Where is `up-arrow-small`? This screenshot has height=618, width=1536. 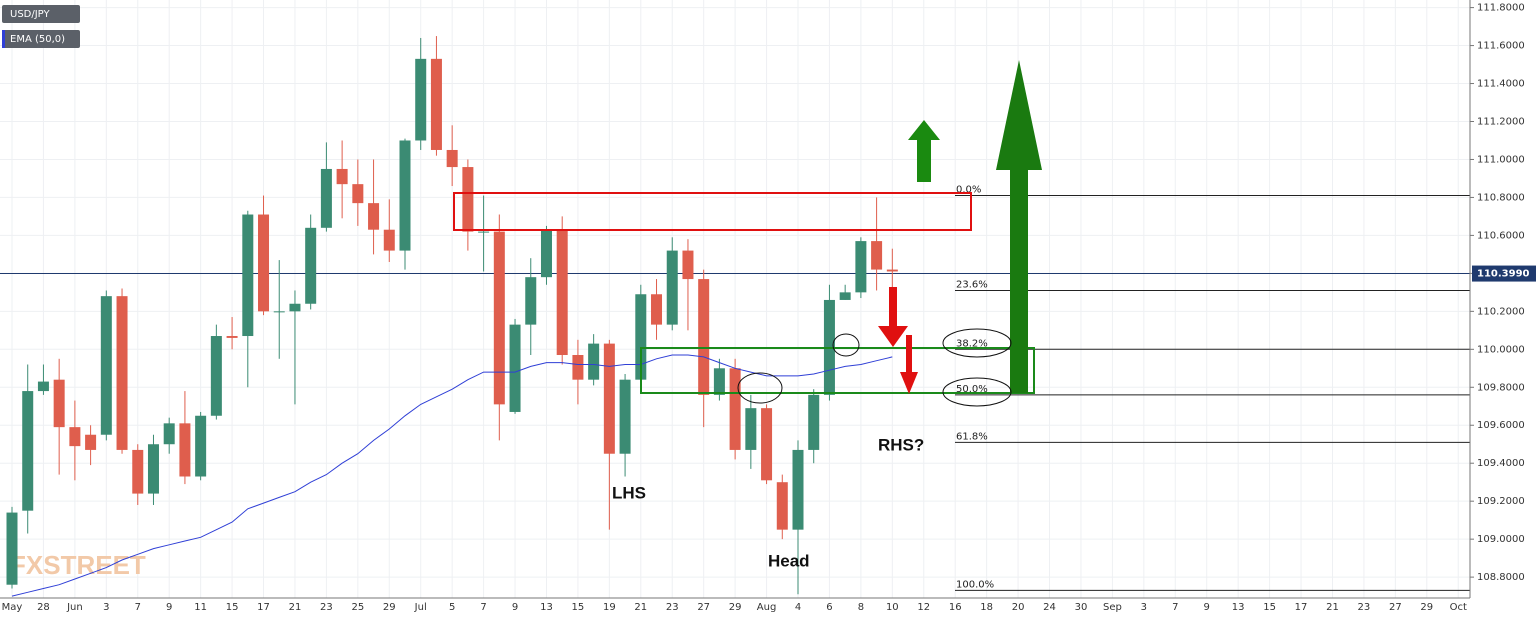
up-arrow-small is located at coordinates (924, 151).